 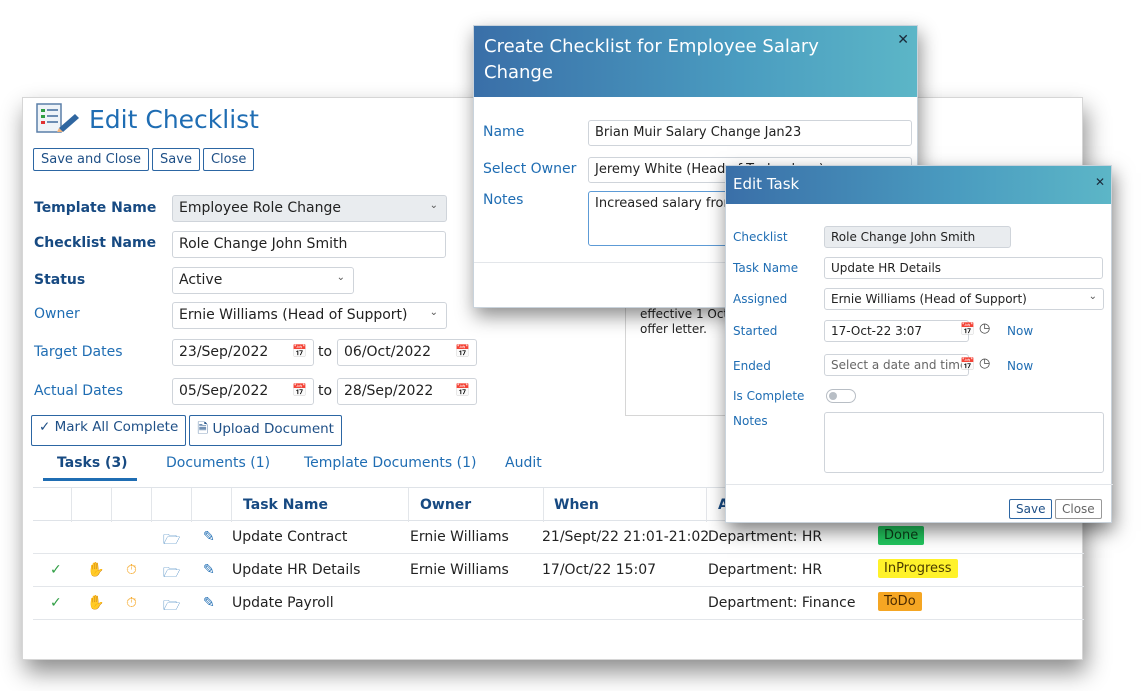 What do you see at coordinates (78, 352) in the screenshot?
I see `target-dates-label: Target Dates` at bounding box center [78, 352].